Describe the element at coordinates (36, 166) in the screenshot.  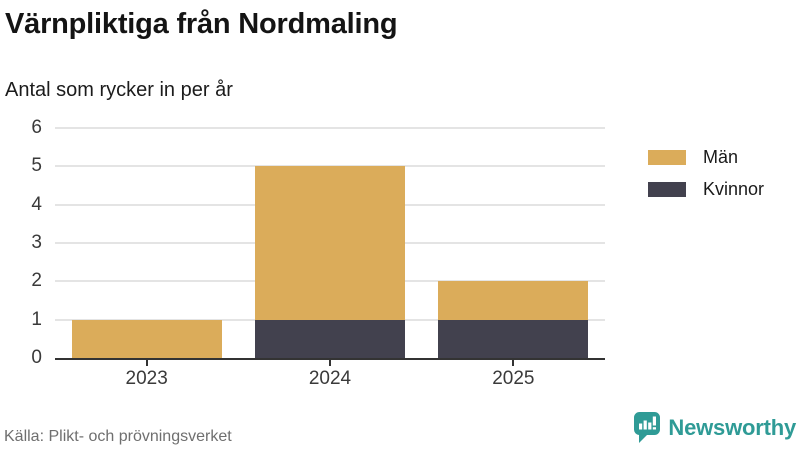
I see `y-tick-label-5: 5` at that location.